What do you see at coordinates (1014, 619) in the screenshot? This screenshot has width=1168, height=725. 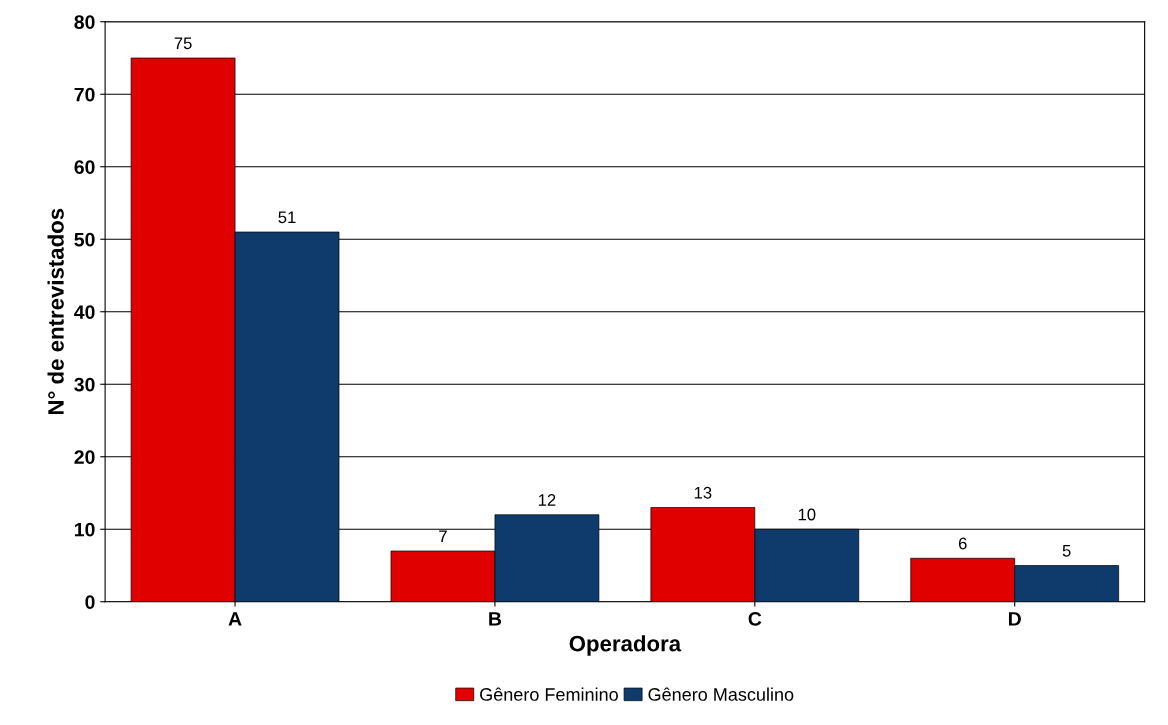 I see `x-tick-label: D` at bounding box center [1014, 619].